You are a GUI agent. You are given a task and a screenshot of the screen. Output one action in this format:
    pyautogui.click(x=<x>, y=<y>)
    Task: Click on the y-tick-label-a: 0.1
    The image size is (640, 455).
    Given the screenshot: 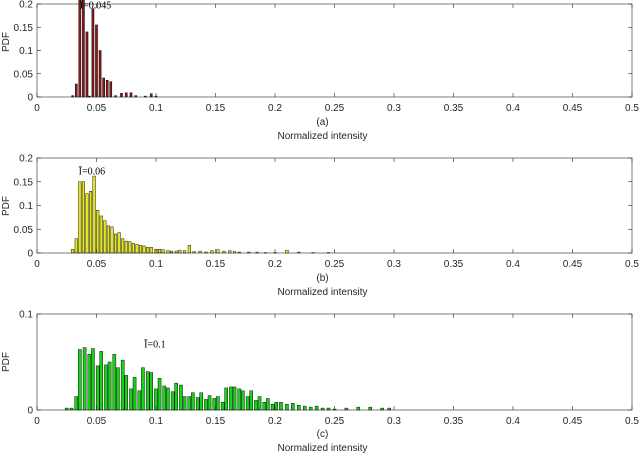 What is the action you would take?
    pyautogui.click(x=26, y=51)
    